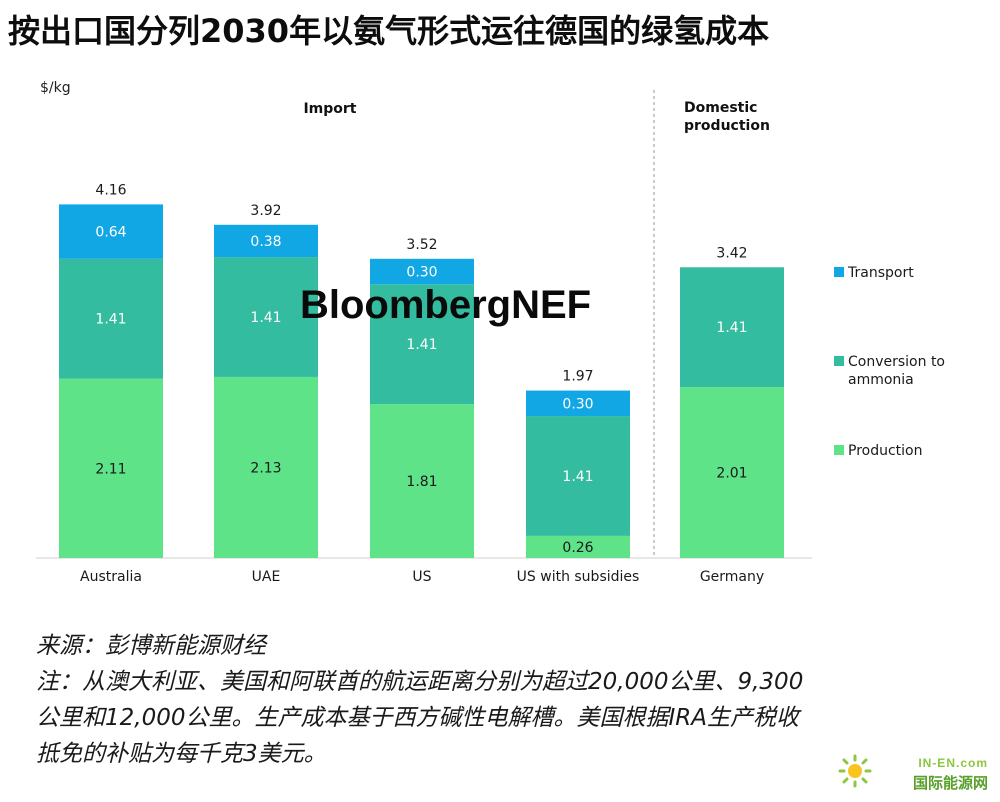 The image size is (1000, 802). Describe the element at coordinates (953, 763) in the screenshot. I see `logo-domain-text: IN-EN.com` at that location.